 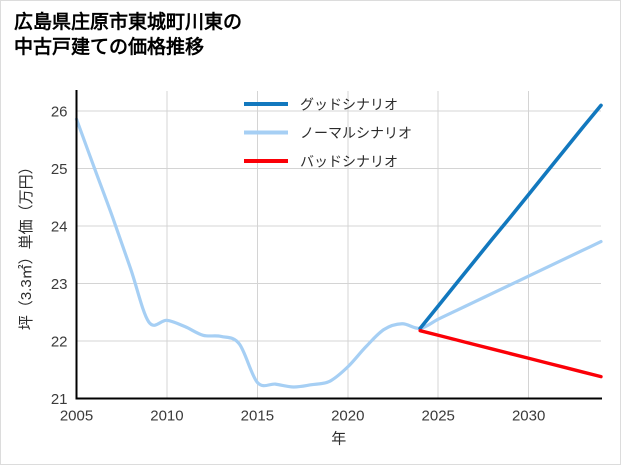 What do you see at coordinates (528, 416) in the screenshot?
I see `x-tick-label: 2030` at bounding box center [528, 416].